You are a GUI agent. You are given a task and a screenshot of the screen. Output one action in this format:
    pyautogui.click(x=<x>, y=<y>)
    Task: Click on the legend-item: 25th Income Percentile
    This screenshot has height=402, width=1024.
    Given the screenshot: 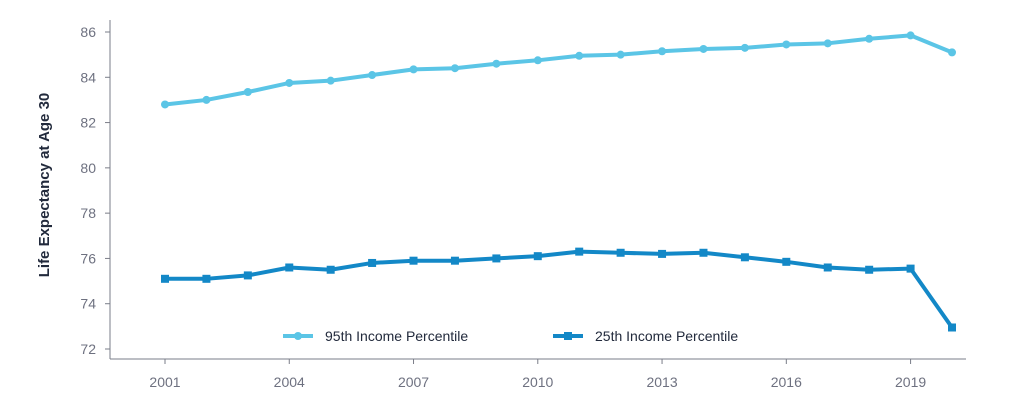 What is the action you would take?
    pyautogui.click(x=645, y=336)
    